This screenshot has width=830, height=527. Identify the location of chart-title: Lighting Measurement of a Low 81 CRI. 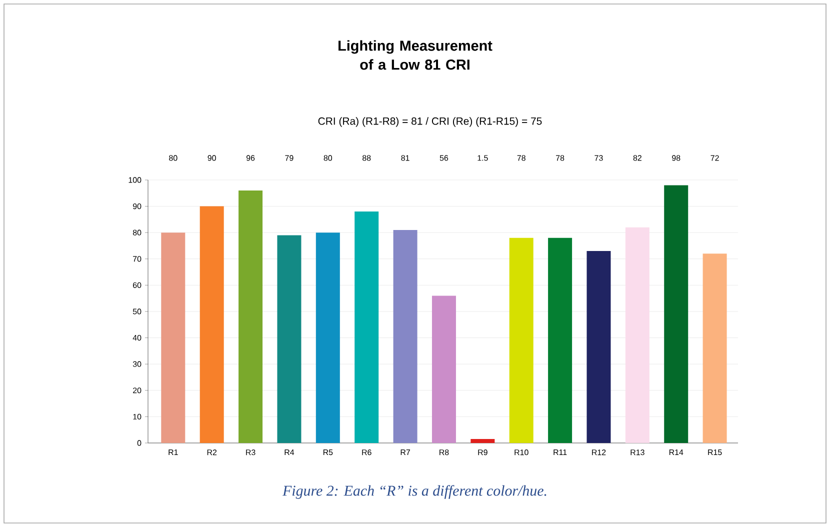
(415, 55).